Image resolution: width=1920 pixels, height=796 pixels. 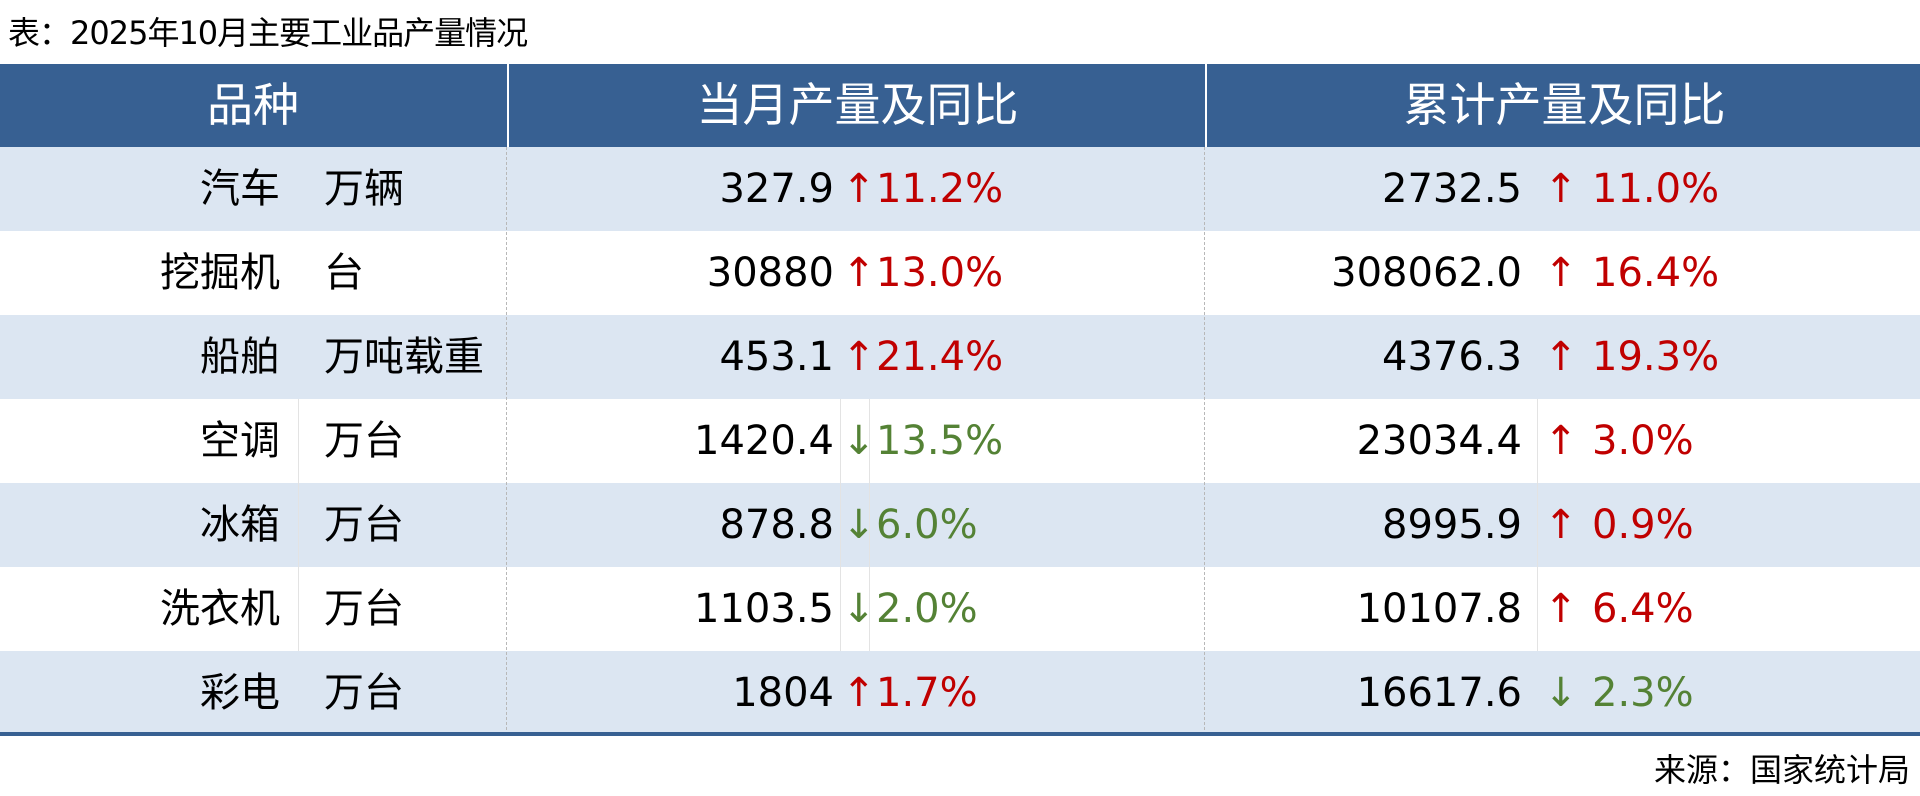 What do you see at coordinates (776, 189) in the screenshot?
I see `monthly-value: 327.9` at bounding box center [776, 189].